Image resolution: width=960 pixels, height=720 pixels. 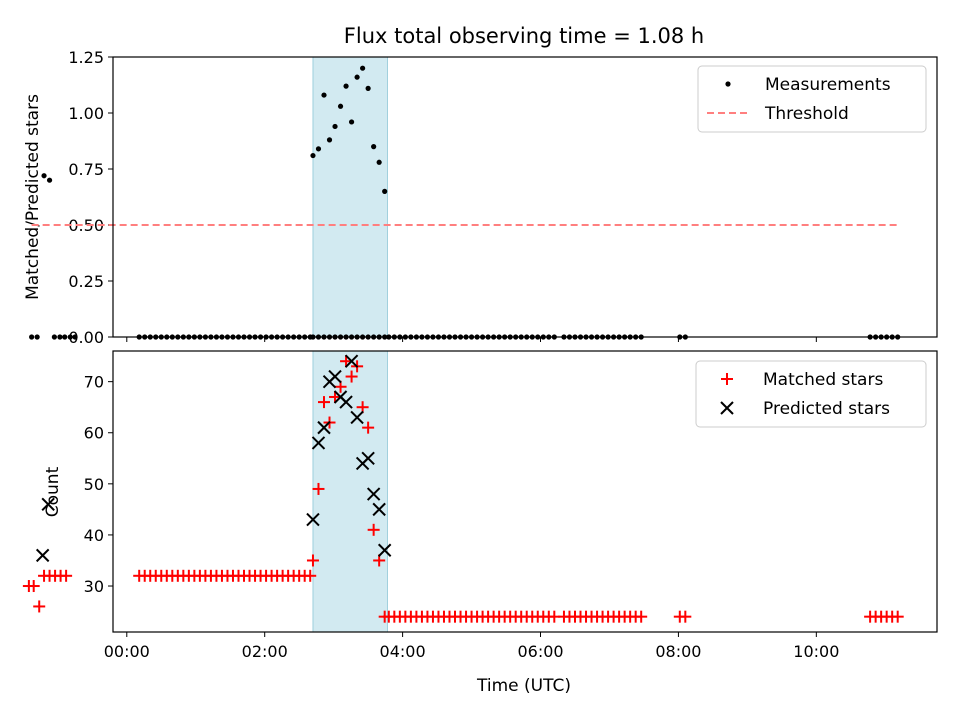 What do you see at coordinates (86, 281) in the screenshot?
I see `top-y-tick-label: 0.25` at bounding box center [86, 281].